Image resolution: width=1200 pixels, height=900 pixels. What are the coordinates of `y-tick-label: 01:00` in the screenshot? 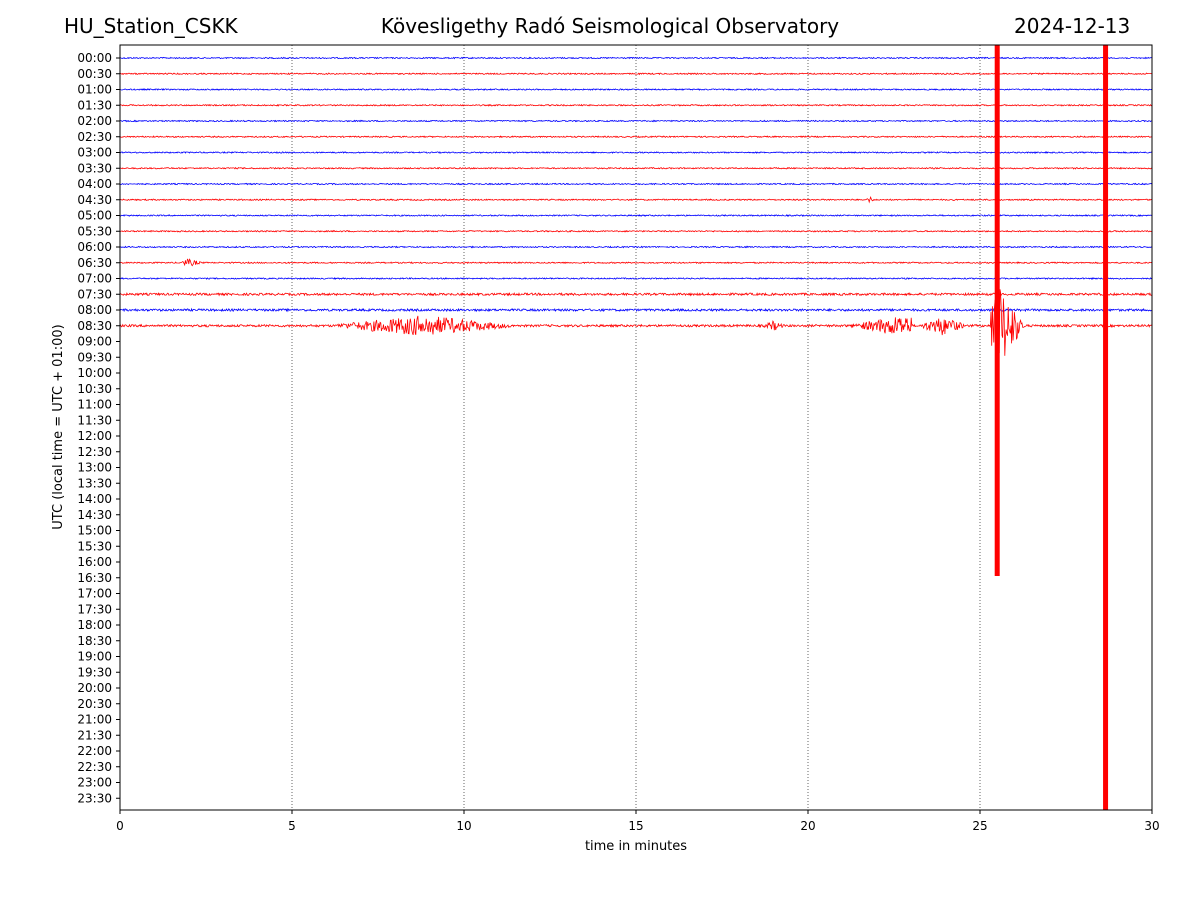 It's located at (94, 90).